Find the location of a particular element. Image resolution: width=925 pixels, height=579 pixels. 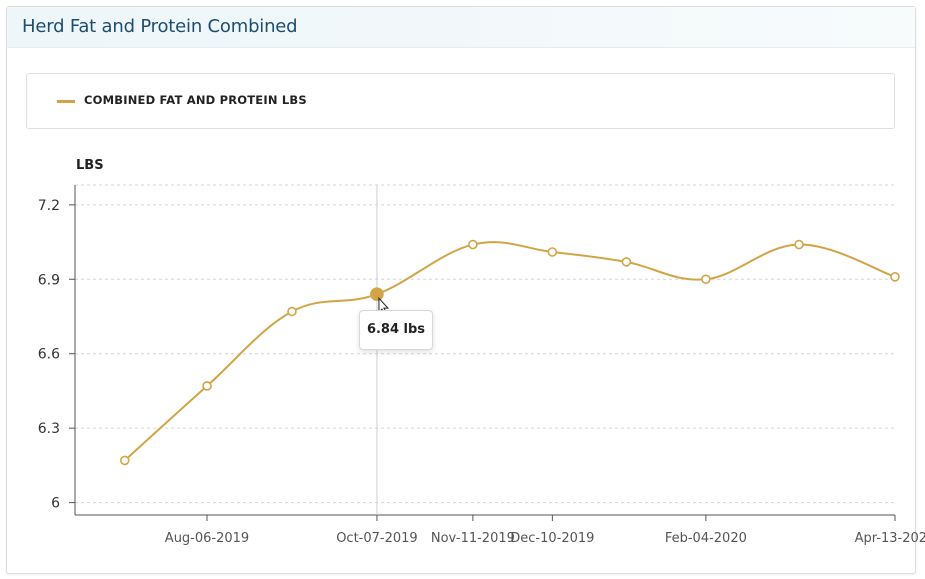

y-tick-label: 7.2 is located at coordinates (49, 206).